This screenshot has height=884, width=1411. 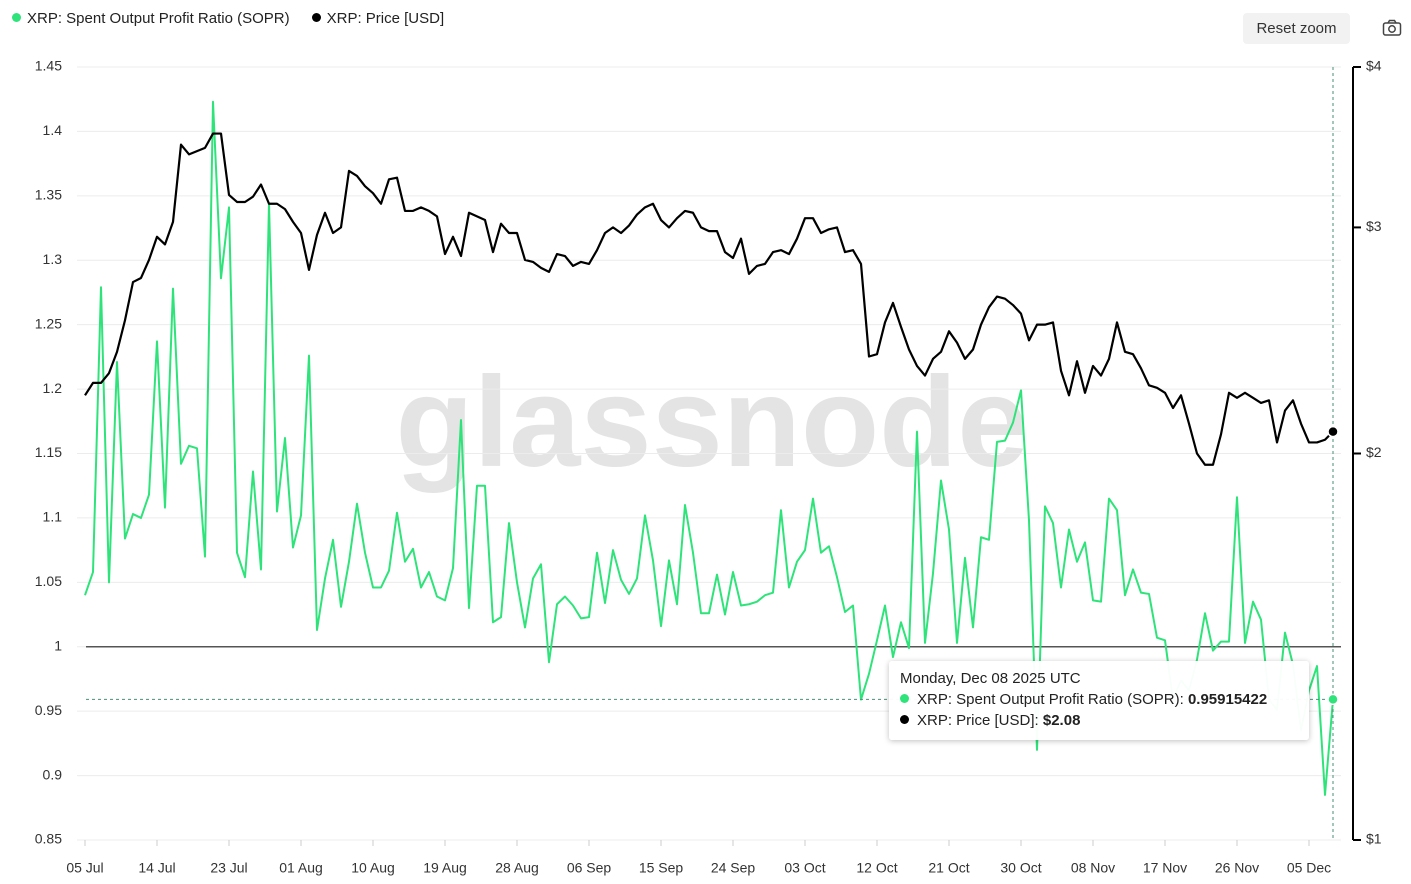 I want to click on legend-item: XRP: Spent Output Profit Ratio (SOPR), so click(x=151, y=18).